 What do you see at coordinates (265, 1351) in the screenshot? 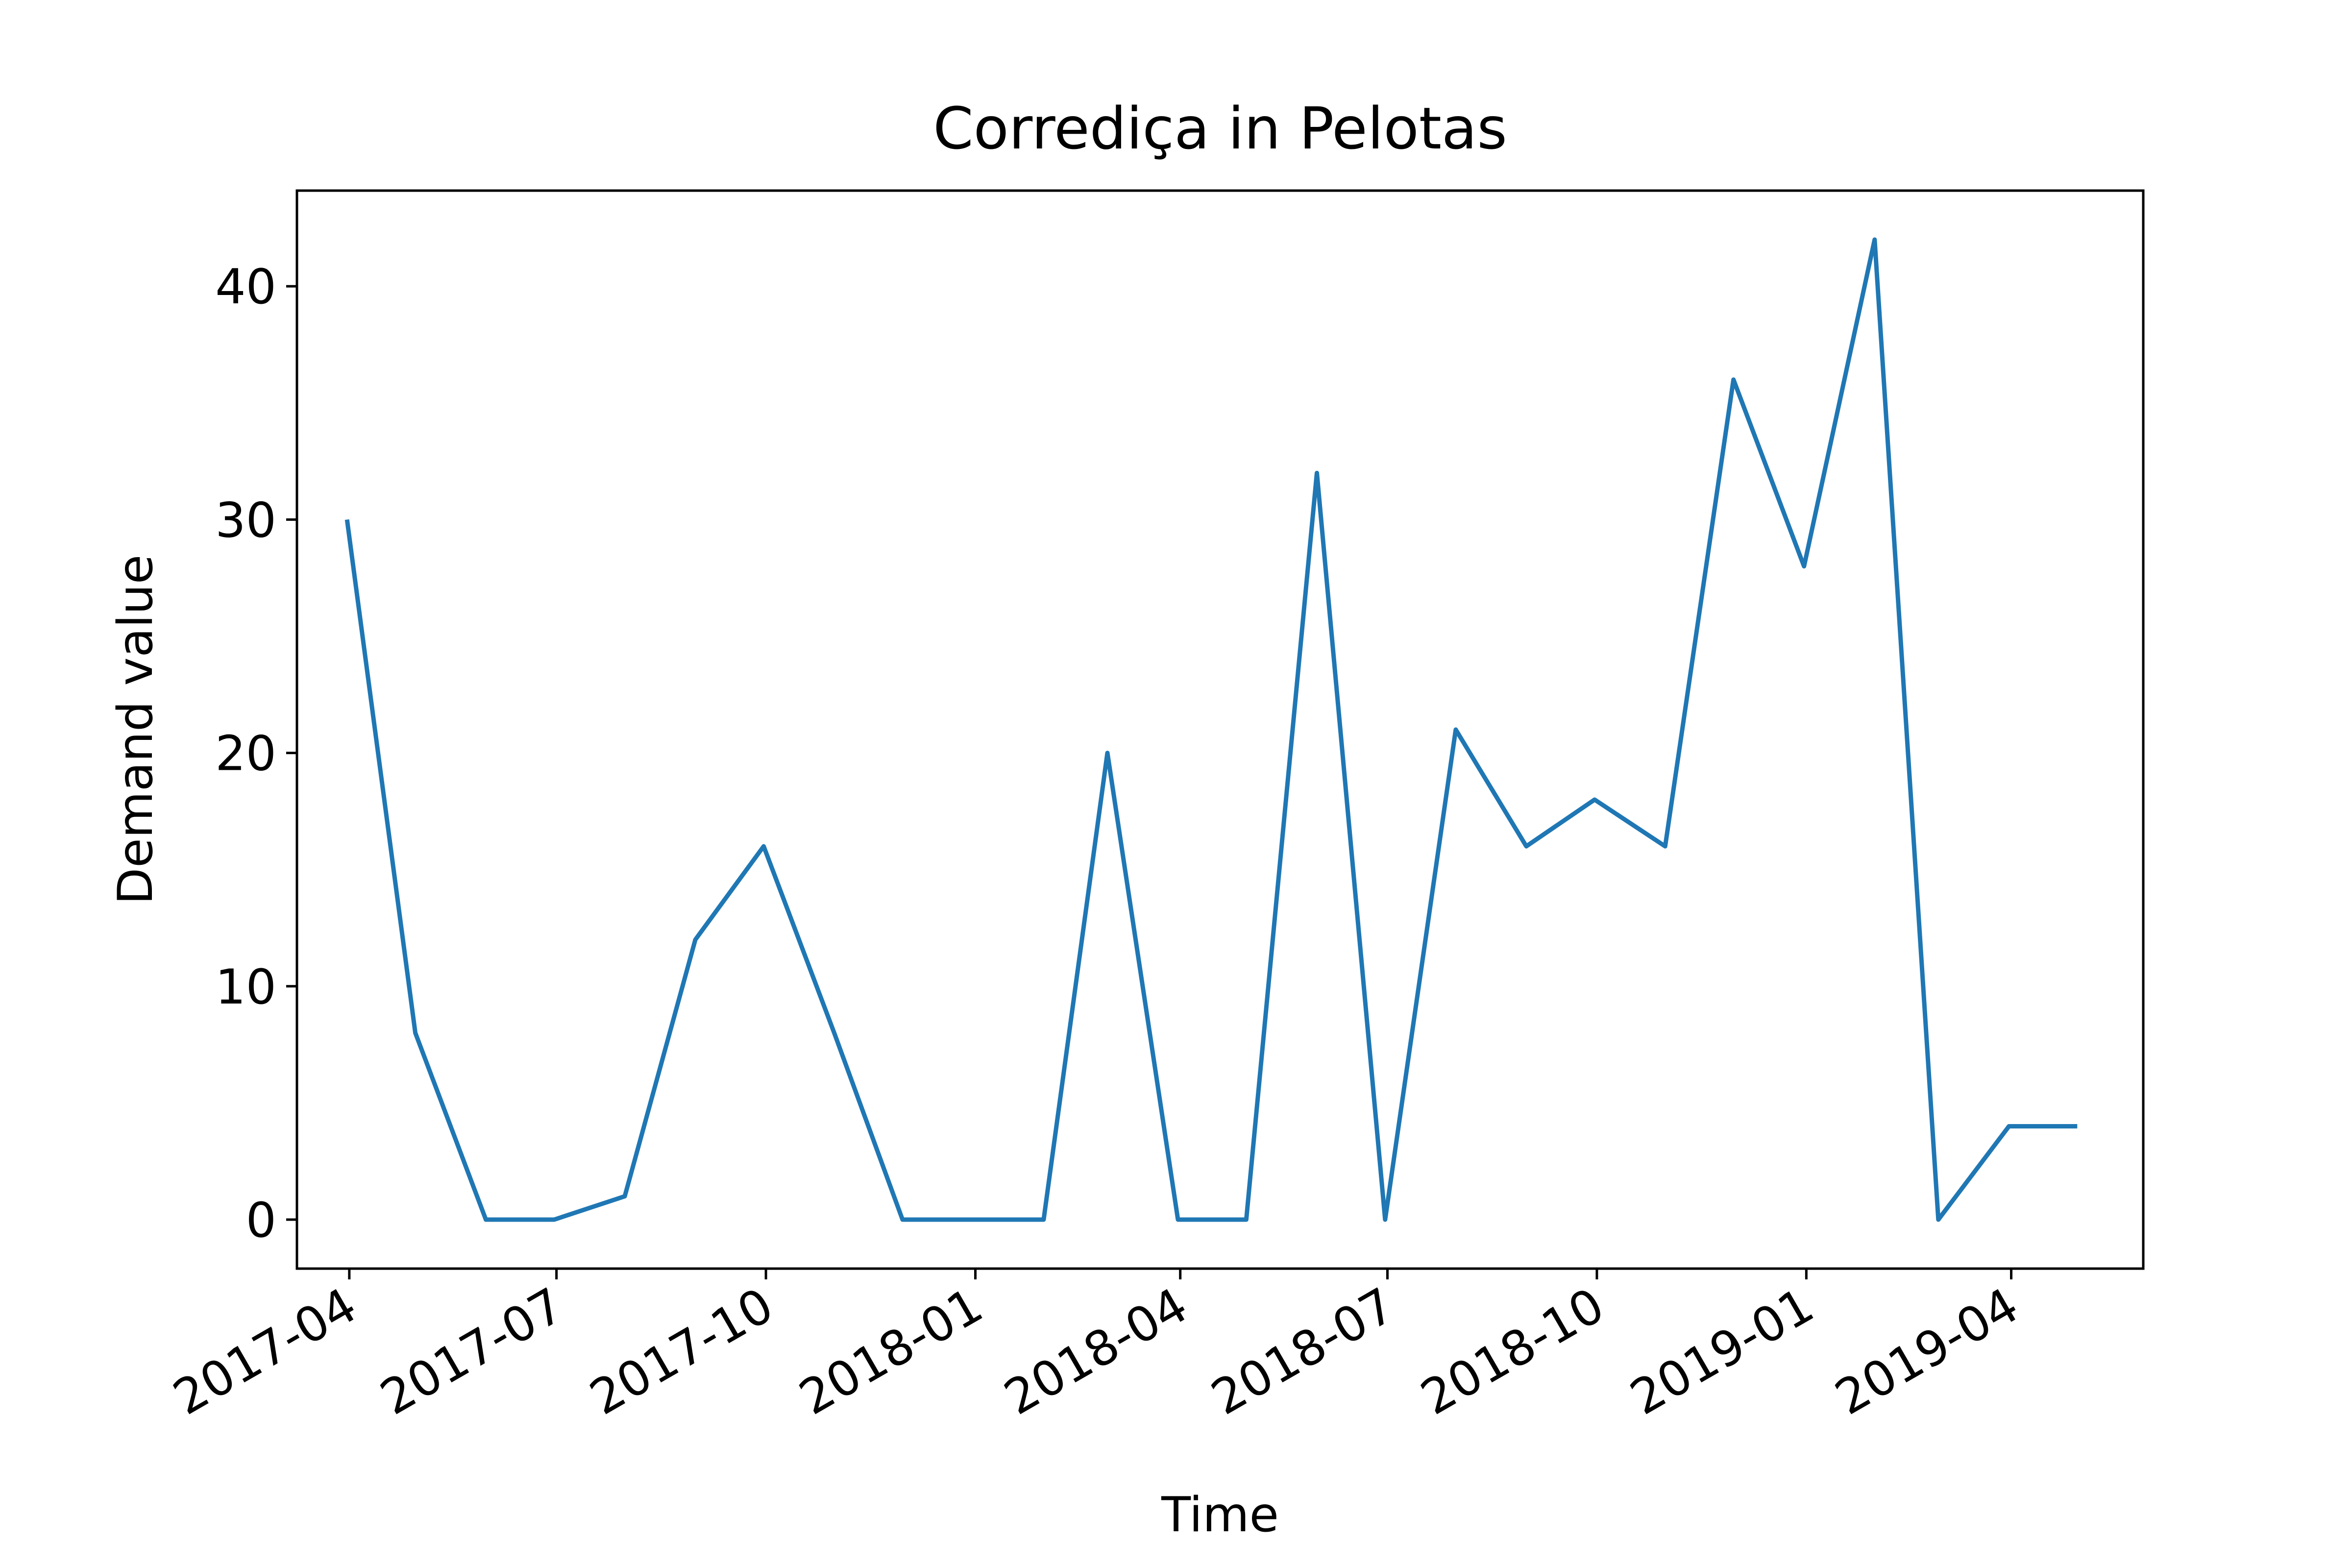
I see `x-tick-label: 2017-04` at bounding box center [265, 1351].